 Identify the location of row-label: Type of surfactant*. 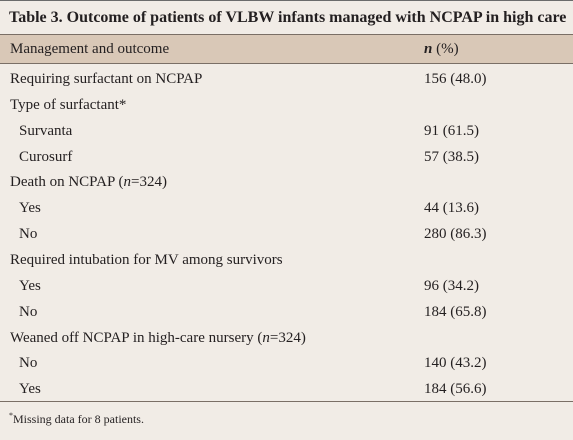
(68, 104).